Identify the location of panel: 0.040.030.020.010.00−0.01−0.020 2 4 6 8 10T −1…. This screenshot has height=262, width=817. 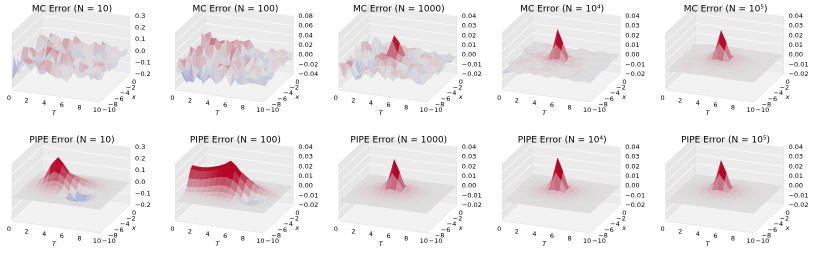
(571, 191).